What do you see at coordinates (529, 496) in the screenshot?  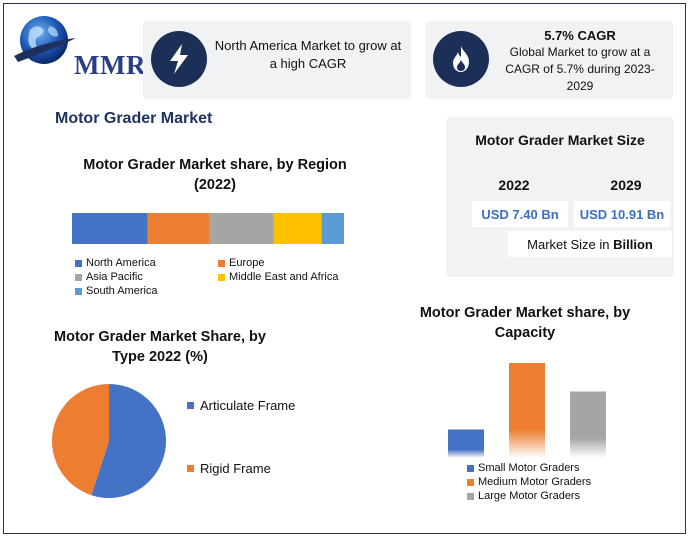 I see `legend-label: Large Motor Graders` at bounding box center [529, 496].